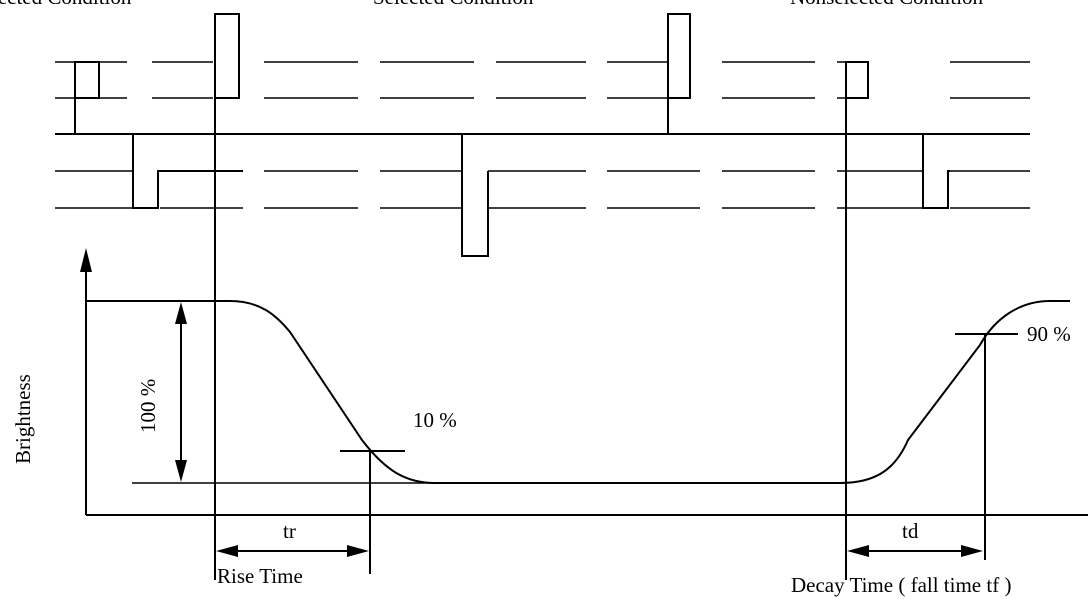  What do you see at coordinates (181, 313) in the screenshot?
I see `amplitude-arrow-up-icon` at bounding box center [181, 313].